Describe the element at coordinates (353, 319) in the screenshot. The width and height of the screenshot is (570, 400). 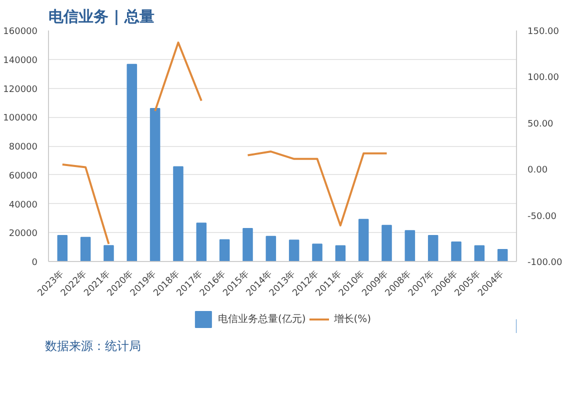
I see `legend-label: 增长(%)` at that location.